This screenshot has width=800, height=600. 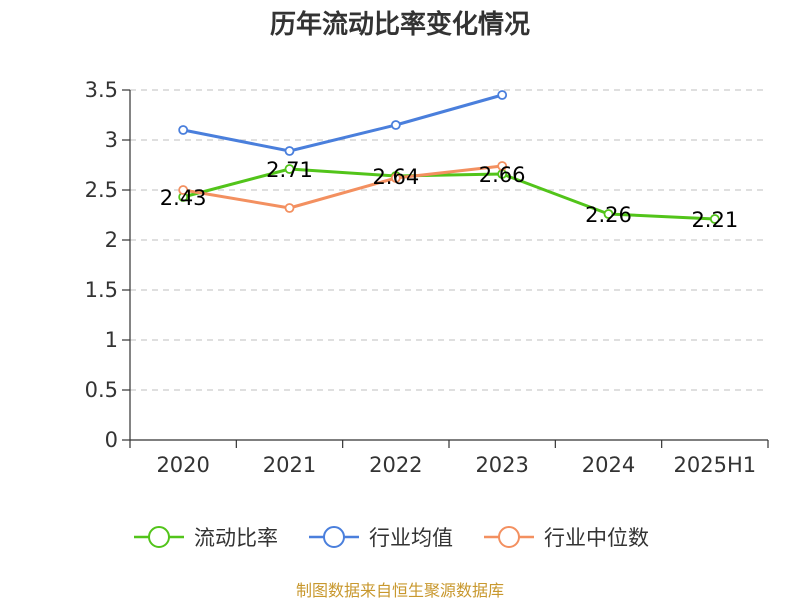 I want to click on chart-title: 历年流动比率变化情况, so click(x=400, y=24).